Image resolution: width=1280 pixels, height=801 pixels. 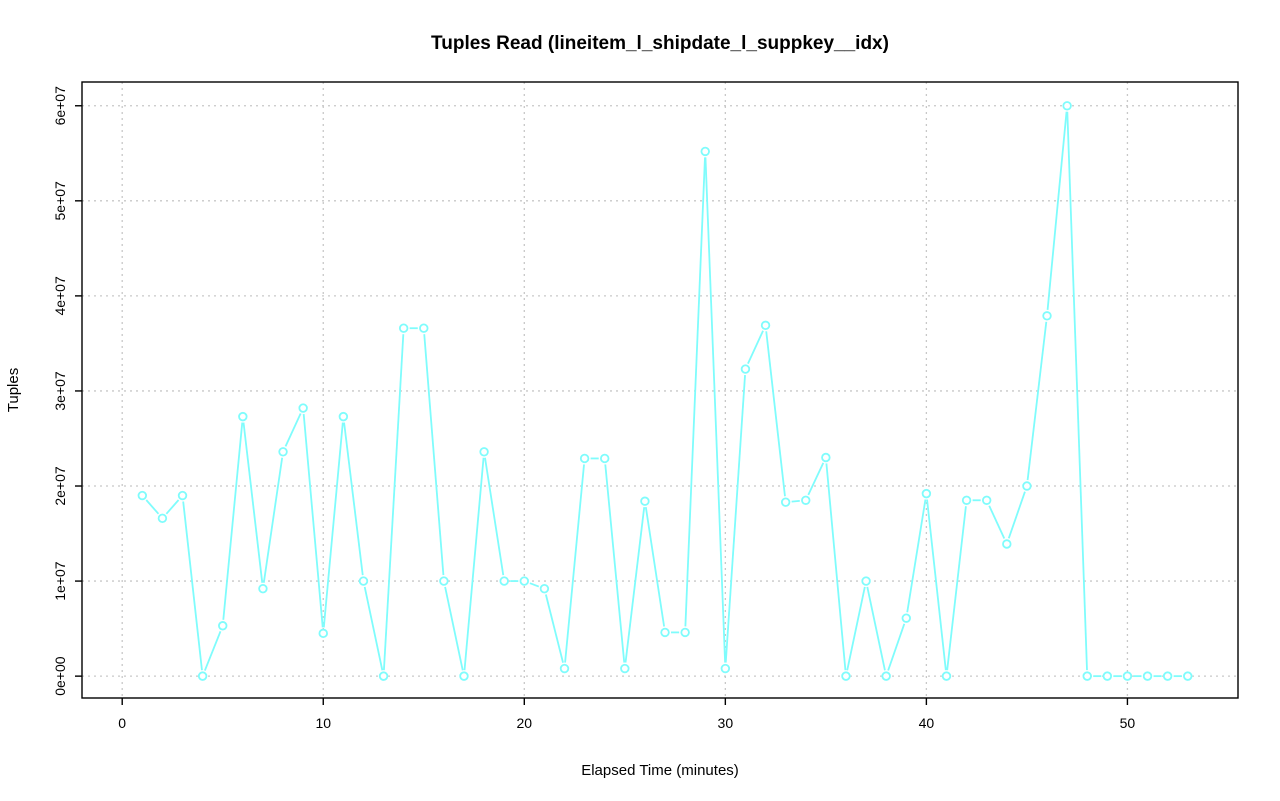 I want to click on x-tick-label: 40, so click(x=927, y=723).